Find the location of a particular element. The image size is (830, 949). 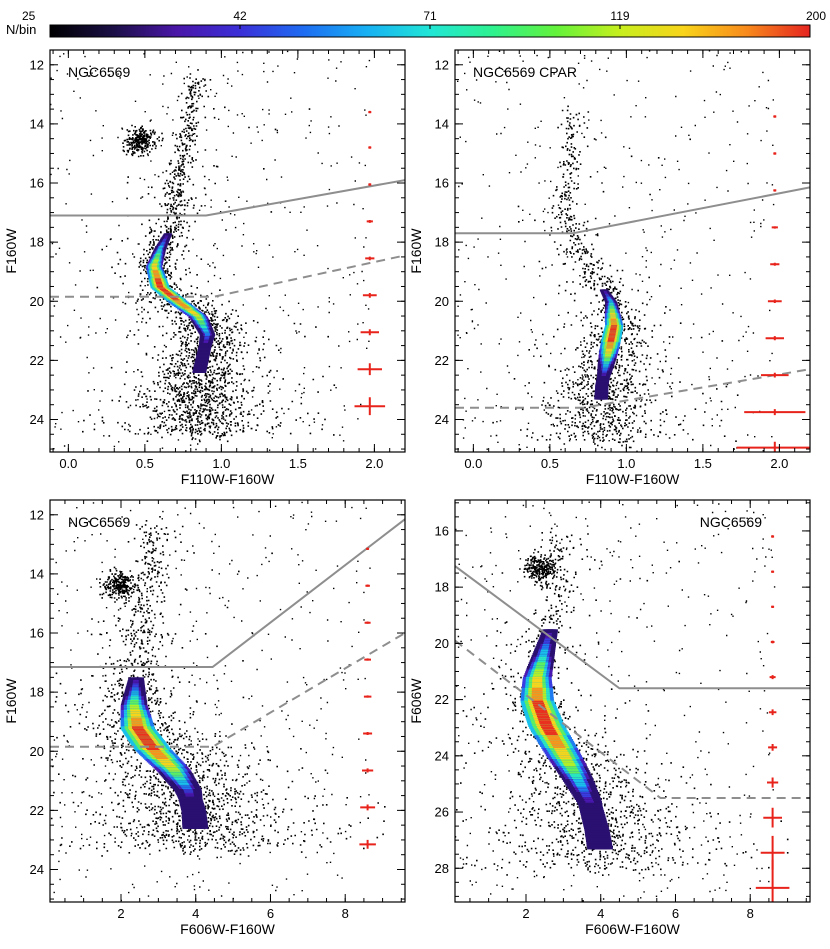

y-tick-label: 20 is located at coordinates (37, 301).